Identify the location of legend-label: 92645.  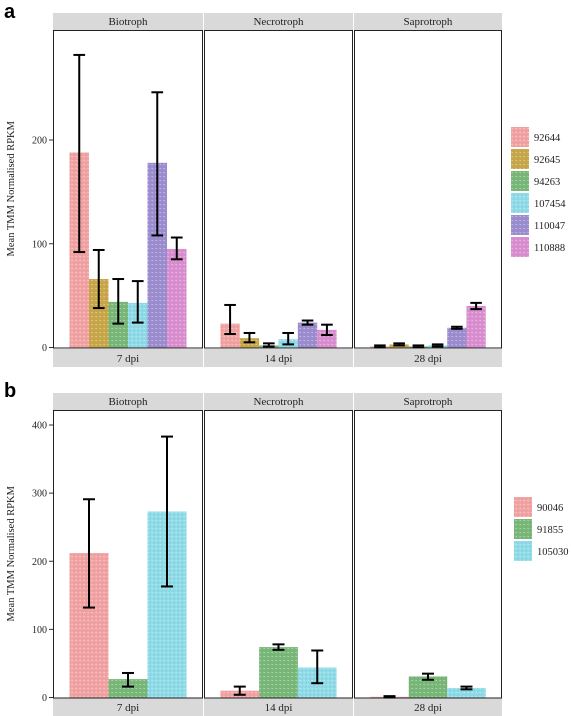
(547, 160).